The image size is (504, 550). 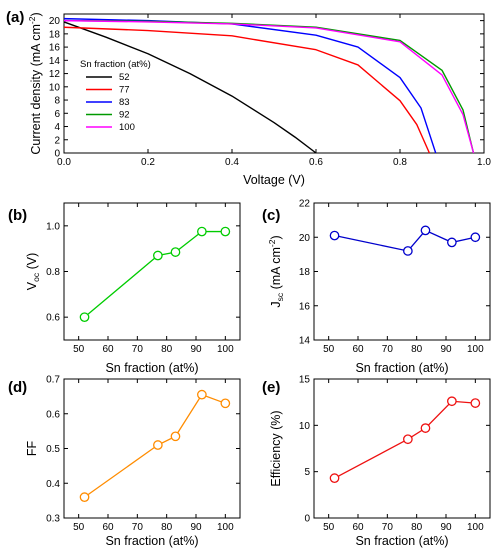 What do you see at coordinates (276, 448) in the screenshot?
I see `y-axis-label: Efficiency (%)` at bounding box center [276, 448].